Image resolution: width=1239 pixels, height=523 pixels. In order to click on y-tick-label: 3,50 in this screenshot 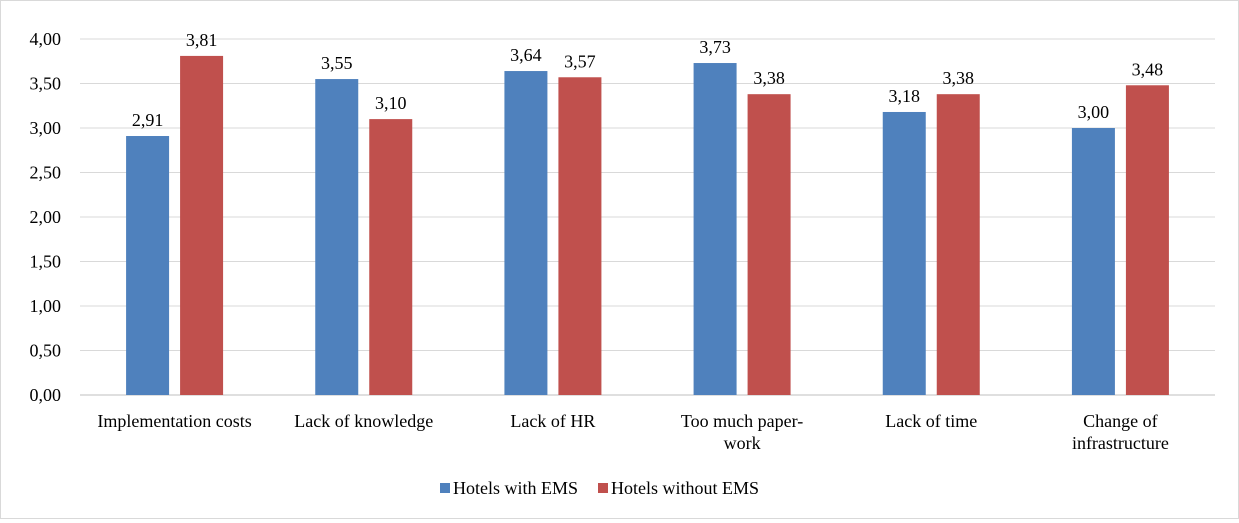, I will do `click(46, 84)`.